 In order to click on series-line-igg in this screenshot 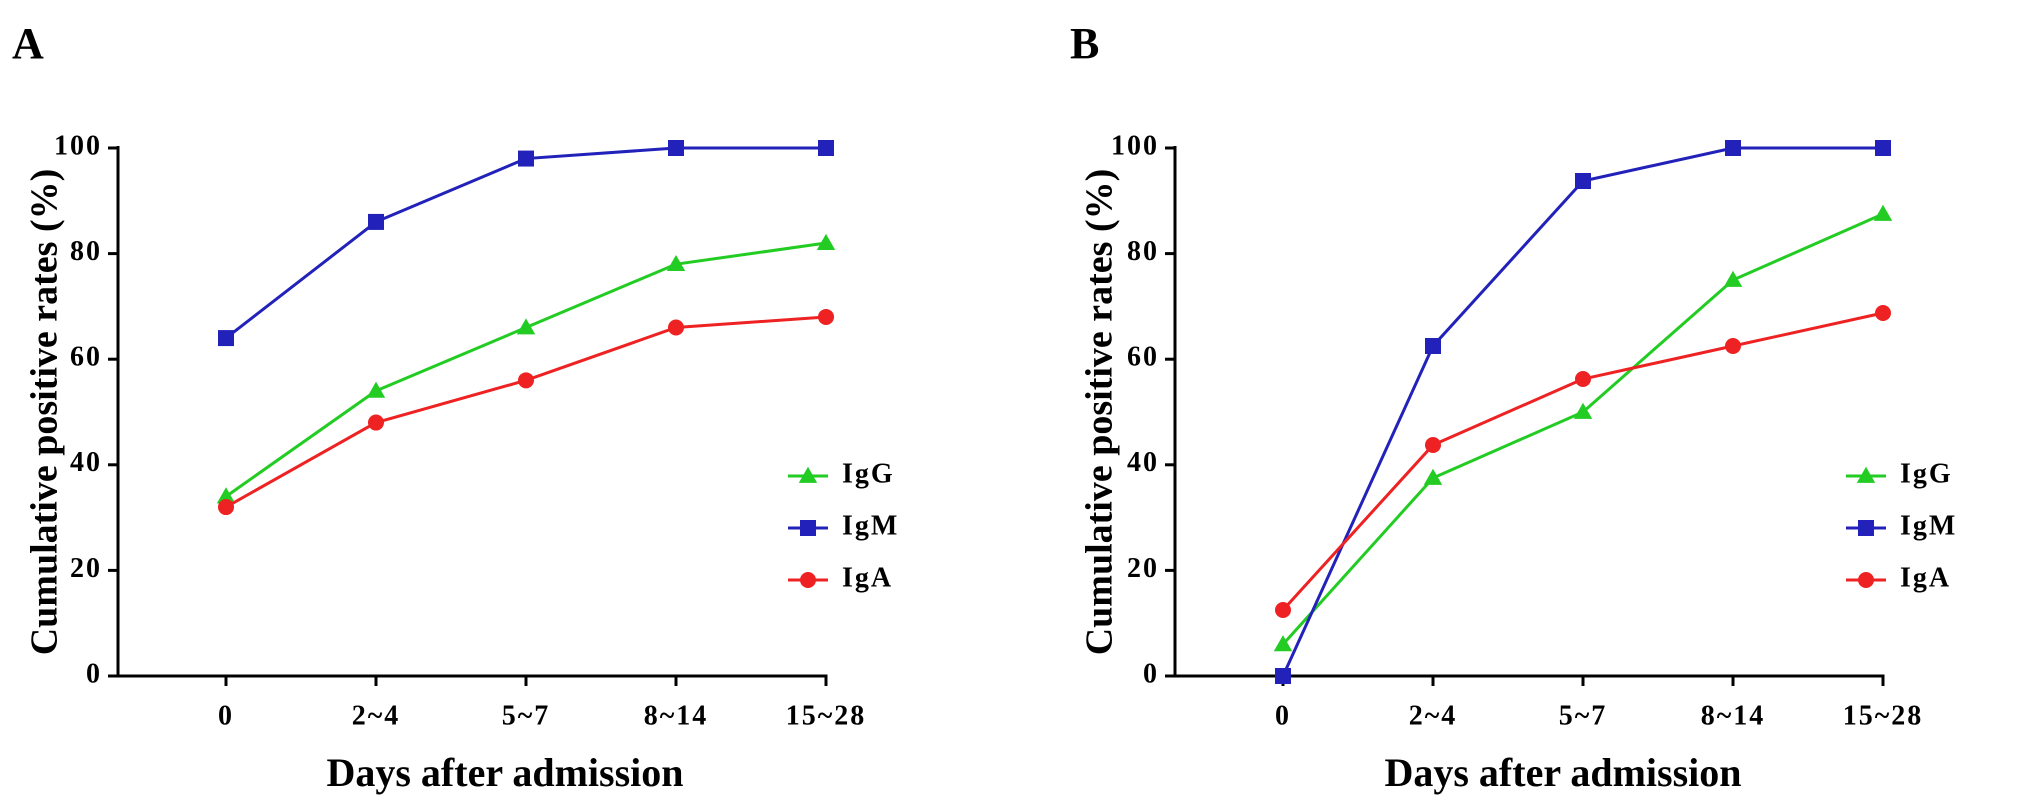, I will do `click(526, 369)`.